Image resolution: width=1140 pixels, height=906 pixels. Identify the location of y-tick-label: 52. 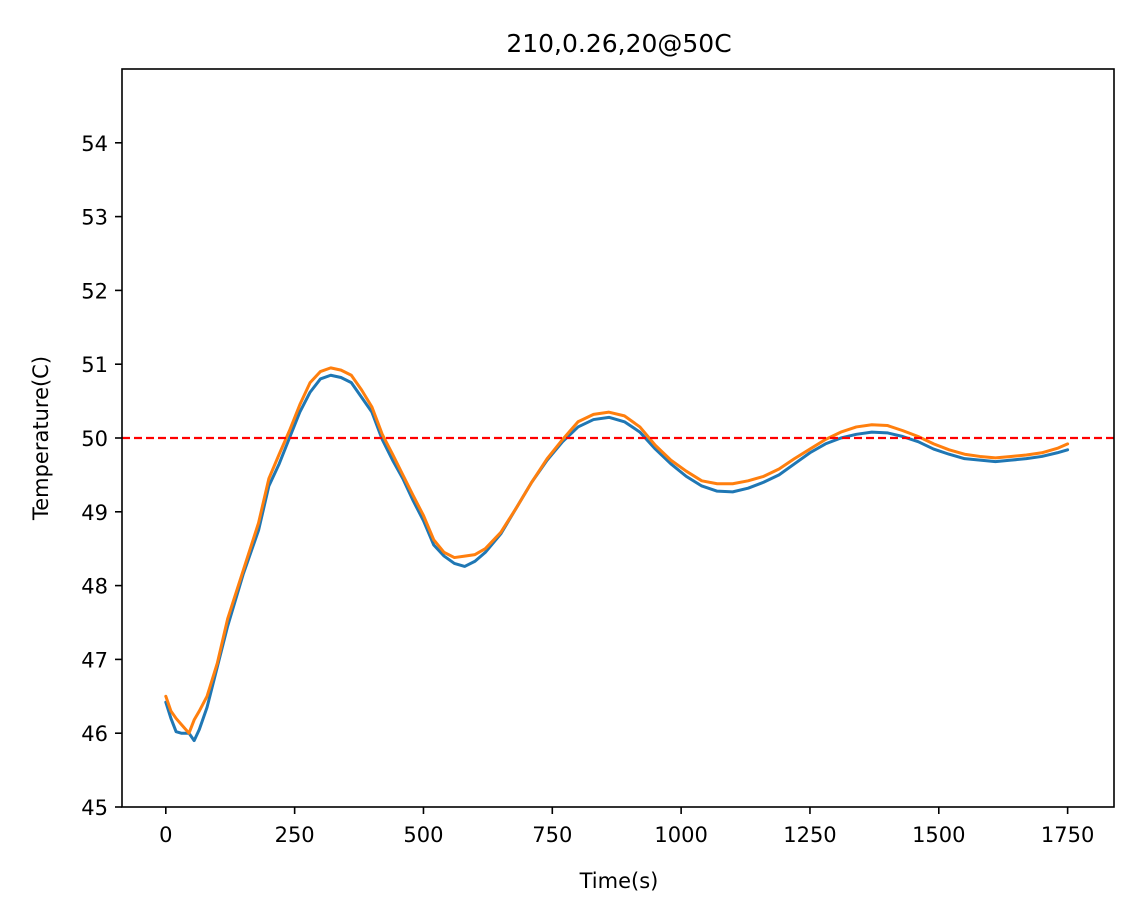
(94, 291).